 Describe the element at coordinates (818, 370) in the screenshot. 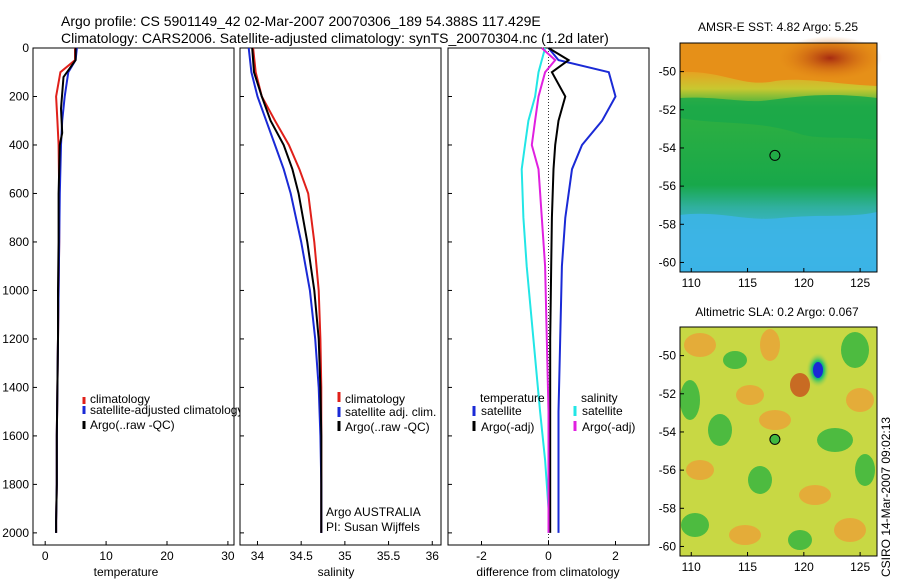

I see `sla-low-eddy-core` at that location.